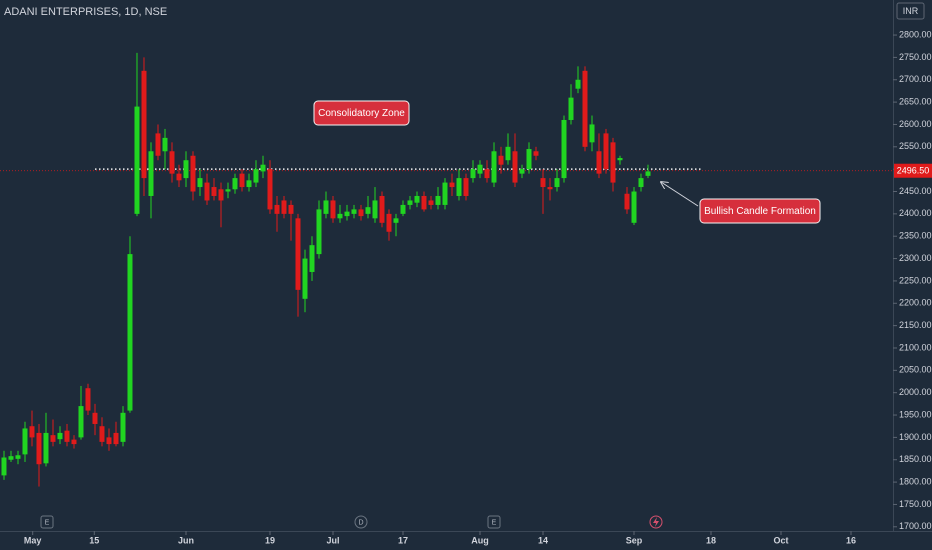 The image size is (932, 550). I want to click on x-tick-label: 14, so click(543, 540).